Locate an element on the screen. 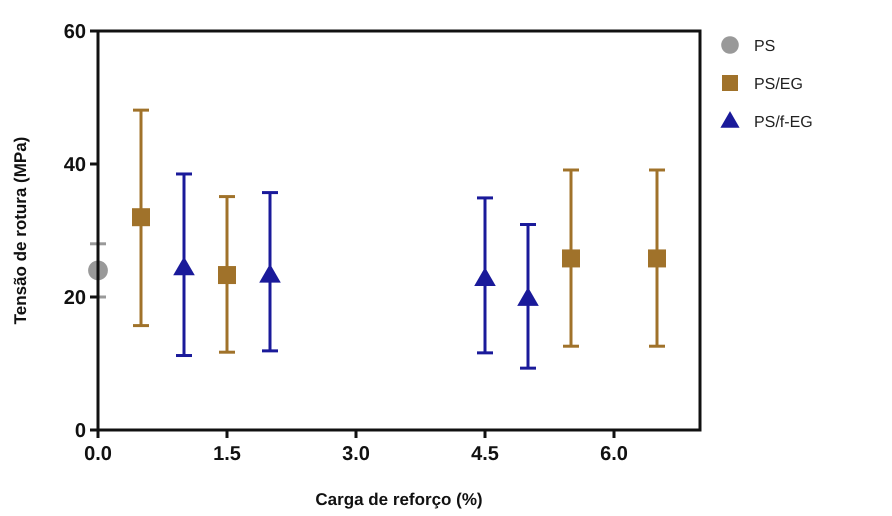 This screenshot has height=516, width=892. x-tick-label: 0.0 is located at coordinates (98, 454).